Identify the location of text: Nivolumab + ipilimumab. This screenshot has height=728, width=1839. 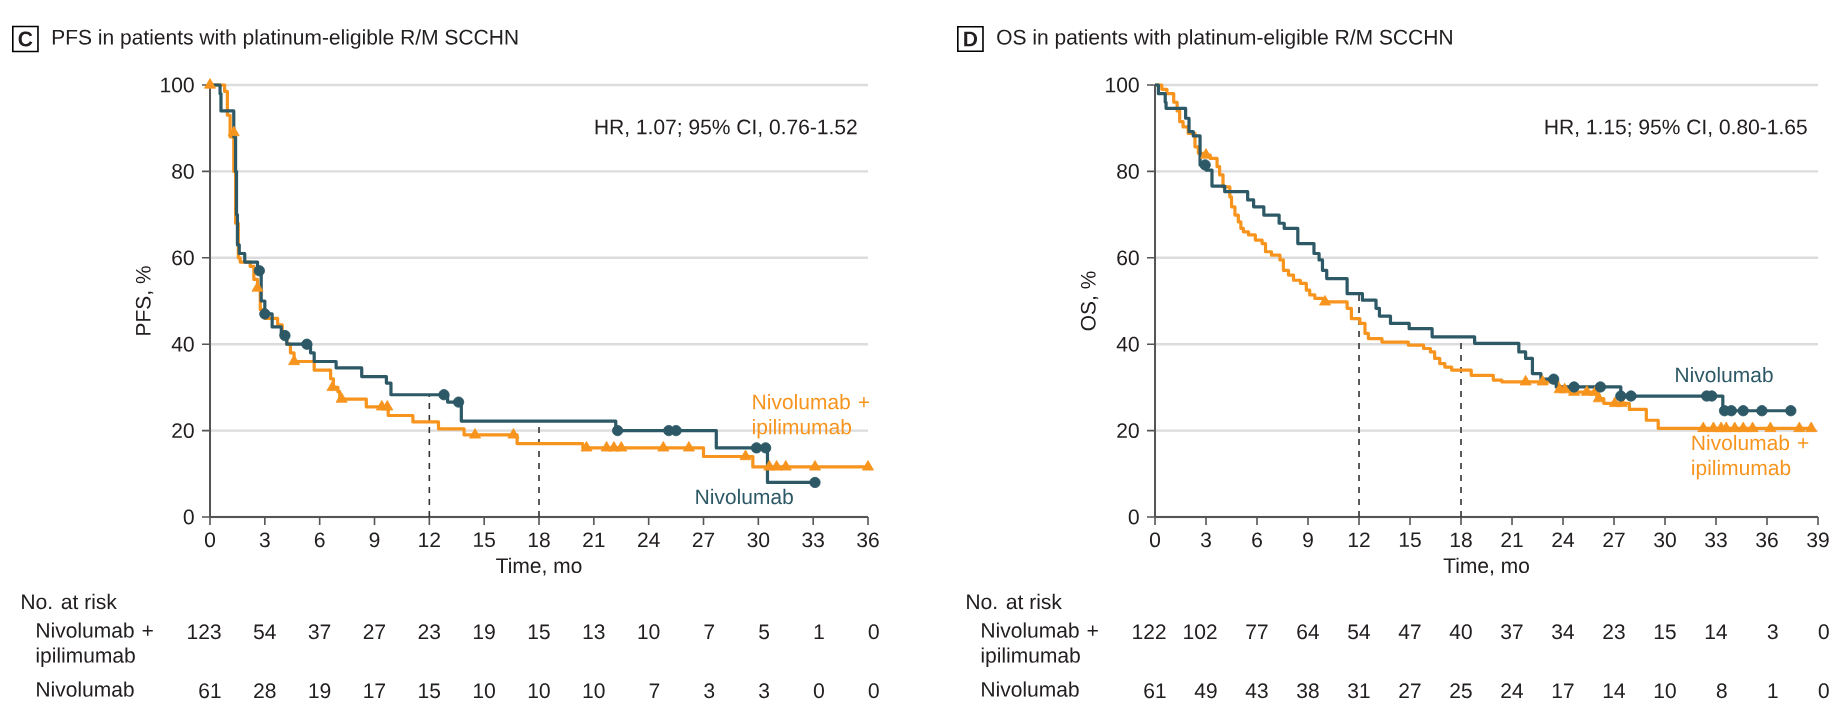
(94, 644).